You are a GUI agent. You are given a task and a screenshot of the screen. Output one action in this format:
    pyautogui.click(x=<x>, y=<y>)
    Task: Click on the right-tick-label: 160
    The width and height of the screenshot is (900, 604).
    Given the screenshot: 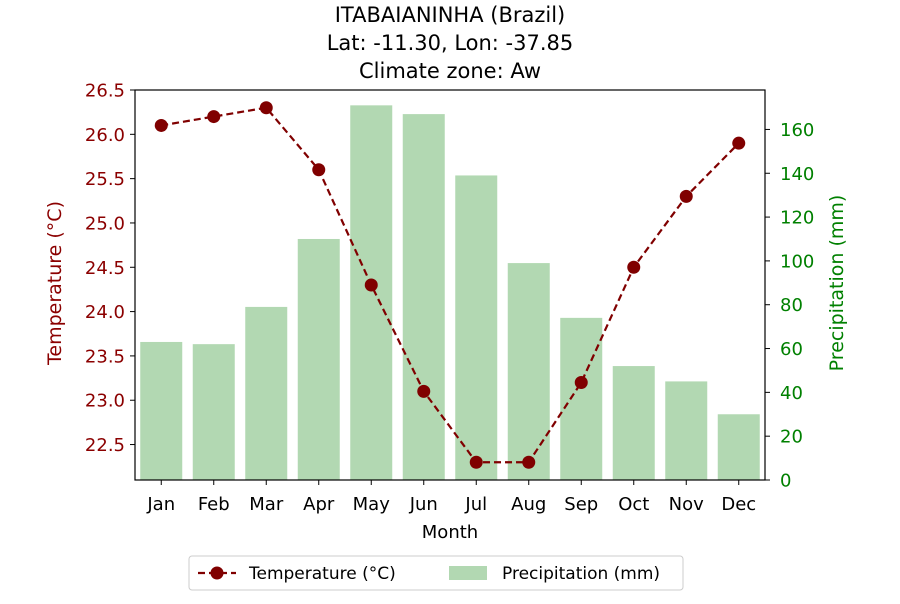 What is the action you would take?
    pyautogui.click(x=797, y=130)
    